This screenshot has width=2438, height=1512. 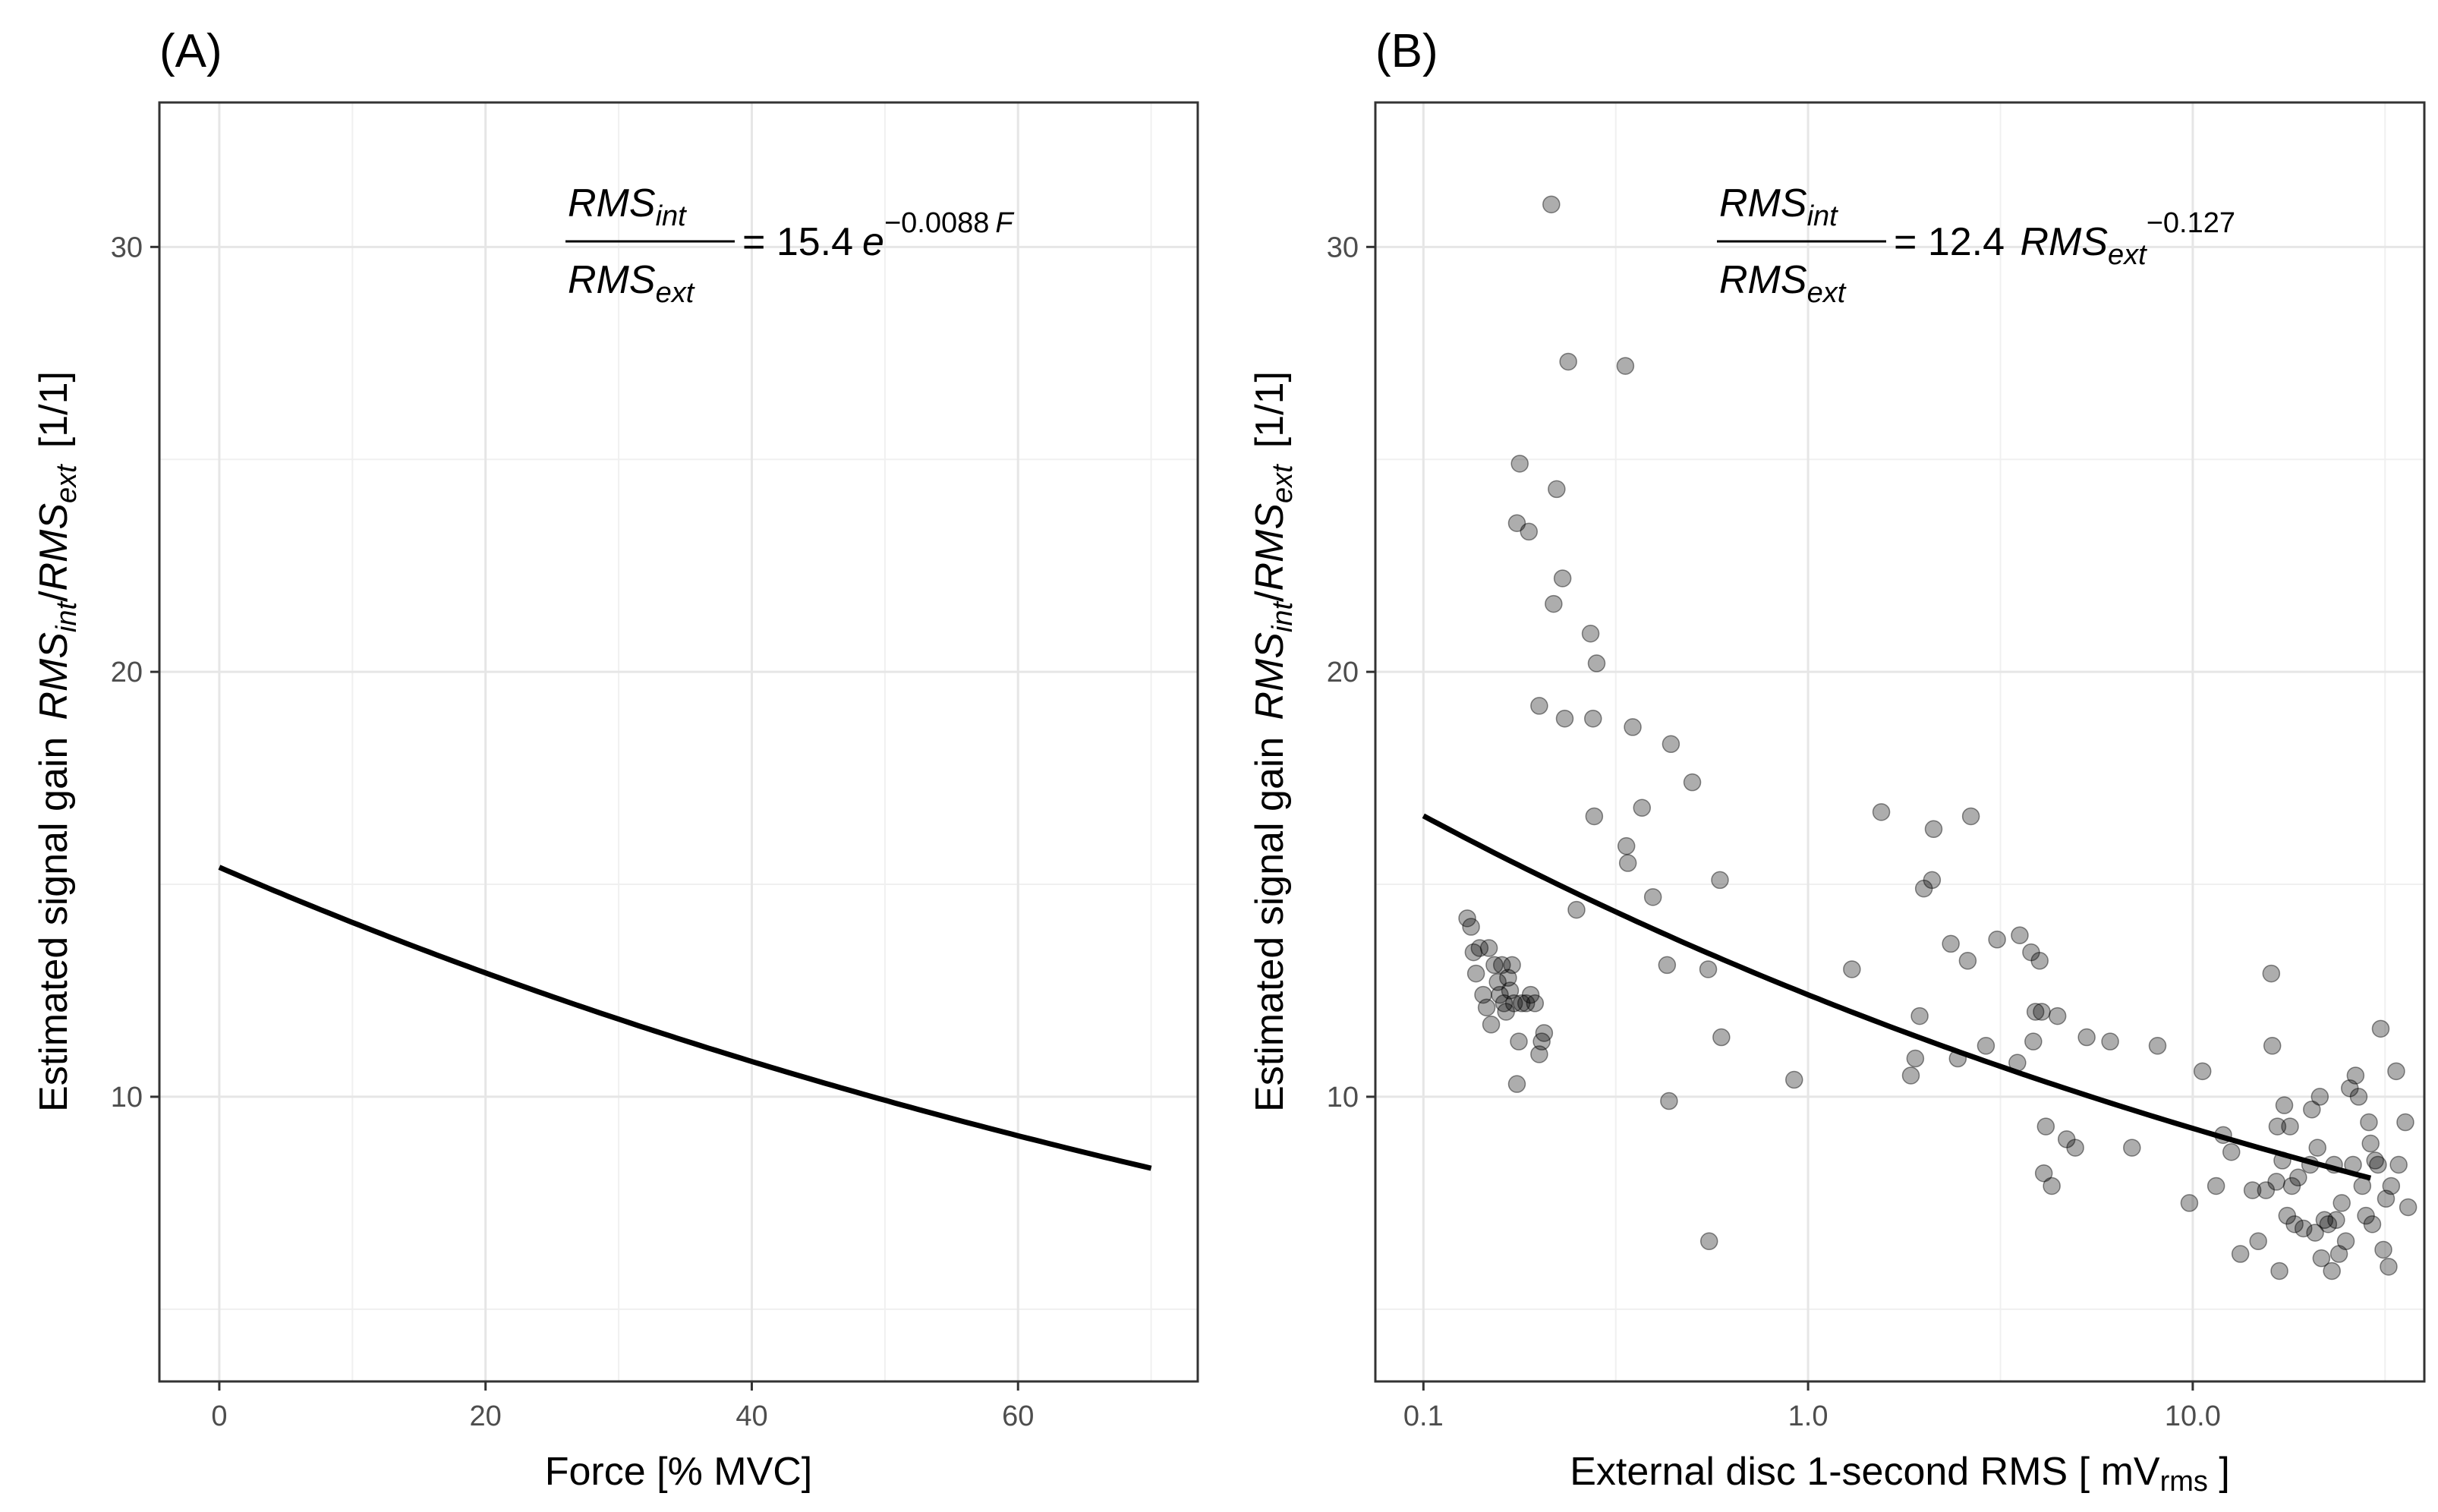 I want to click on x-tick-label: 20, so click(x=486, y=1416).